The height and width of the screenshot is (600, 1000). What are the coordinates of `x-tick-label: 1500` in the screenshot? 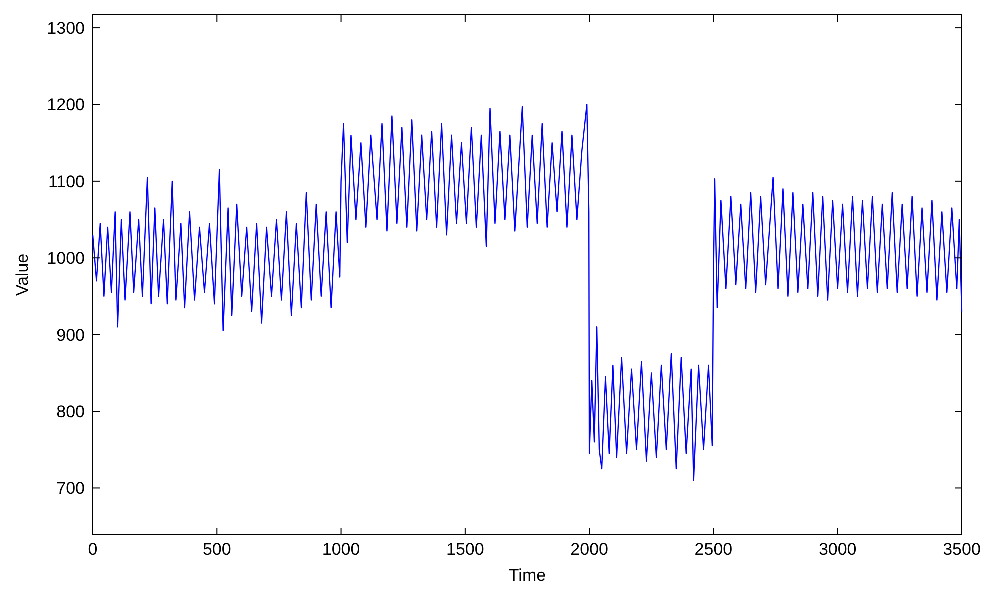 It's located at (465, 549).